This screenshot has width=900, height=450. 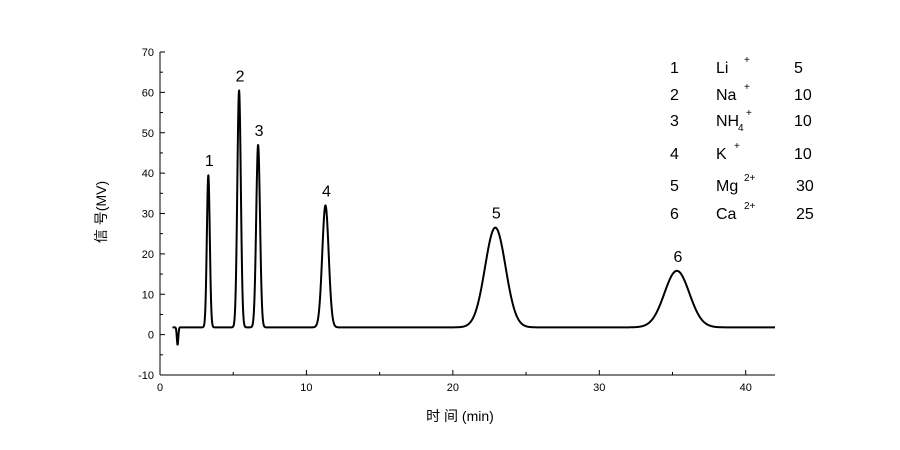 I want to click on legend: 1 Li +52 Na +103 NH4+ 104 K +105 Mg 2+ 306 Ca 2+ 25, so click(x=742, y=139).